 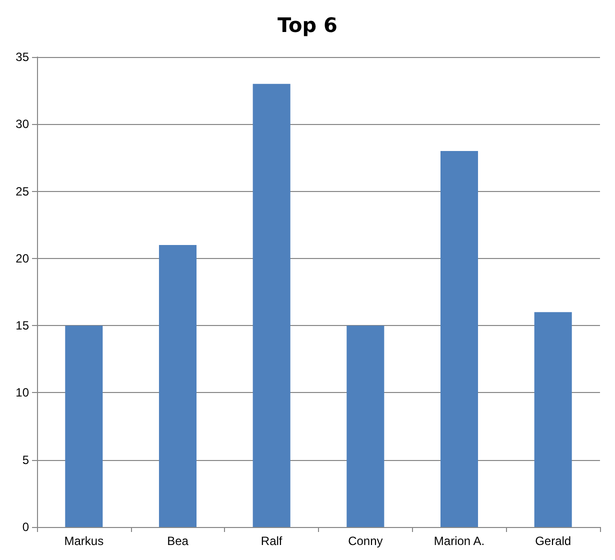 What do you see at coordinates (23, 258) in the screenshot?
I see `y-tick-label: 20` at bounding box center [23, 258].